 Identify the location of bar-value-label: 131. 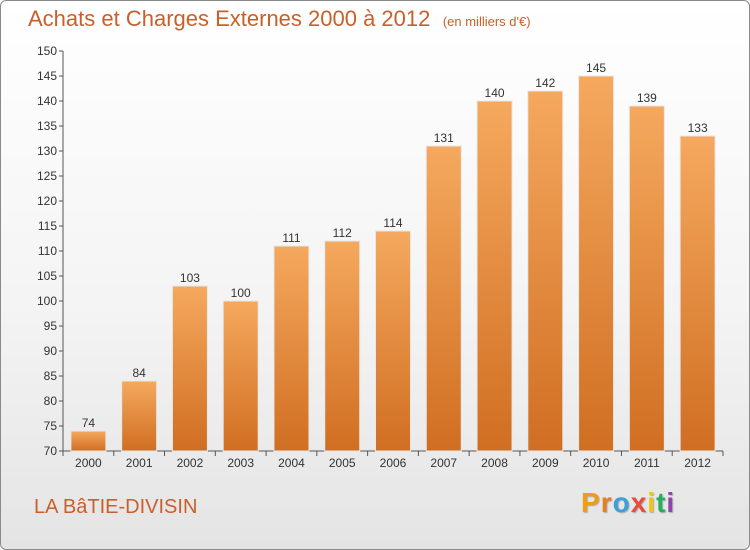
(444, 138).